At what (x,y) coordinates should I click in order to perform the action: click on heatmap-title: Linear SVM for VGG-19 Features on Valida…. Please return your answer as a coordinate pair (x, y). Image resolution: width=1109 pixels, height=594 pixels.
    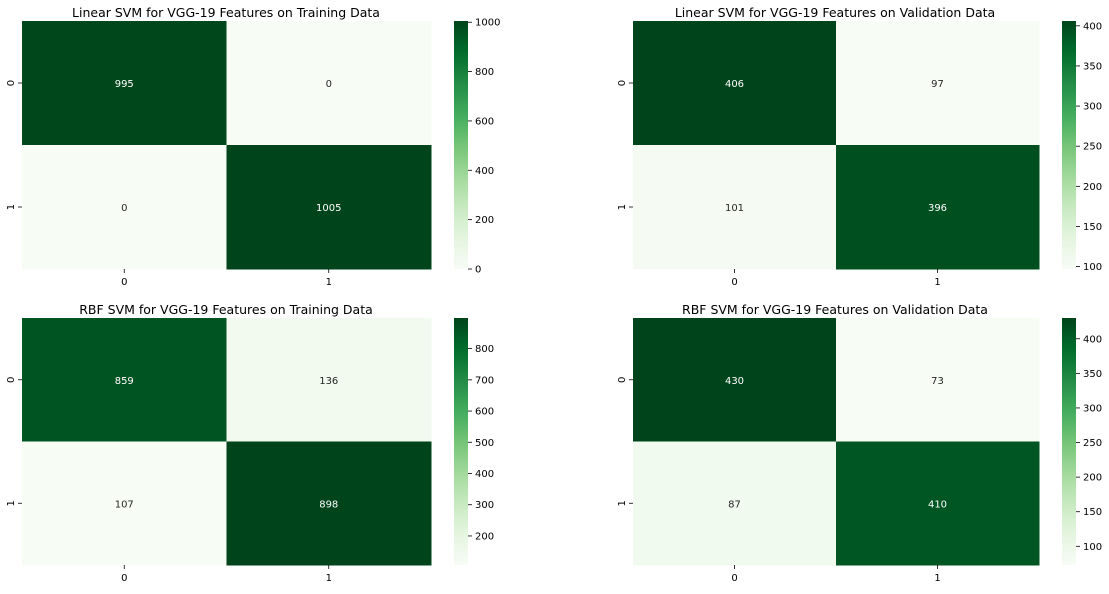
    Looking at the image, I should click on (835, 12).